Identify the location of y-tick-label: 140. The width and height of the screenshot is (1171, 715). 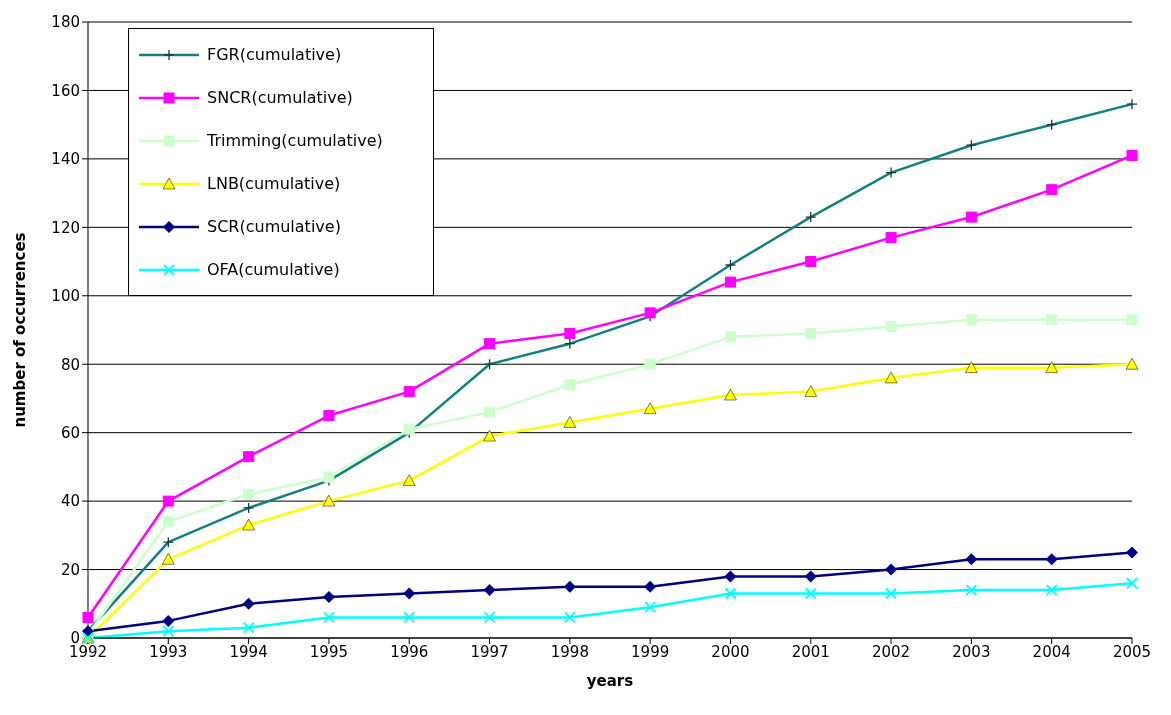
(65, 159).